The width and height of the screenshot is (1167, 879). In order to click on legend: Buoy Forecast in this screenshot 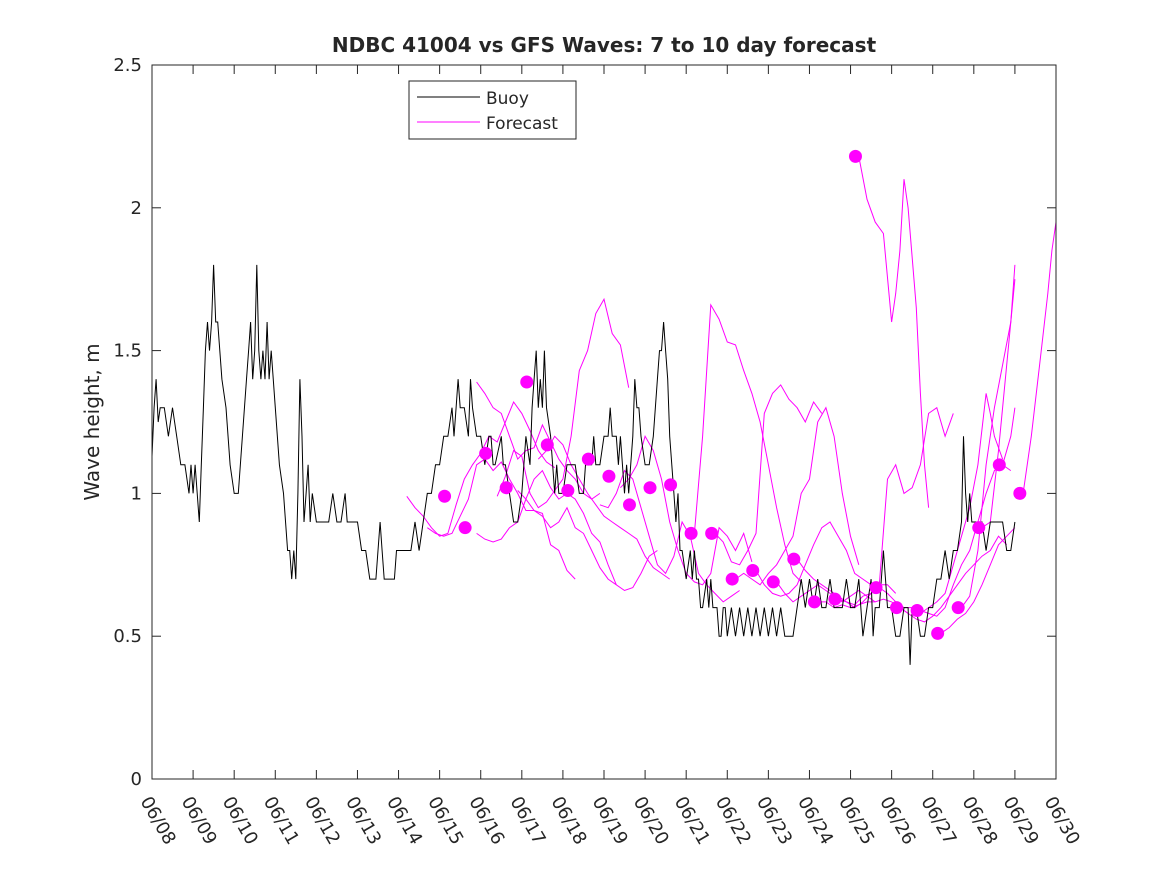, I will do `click(492, 110)`.